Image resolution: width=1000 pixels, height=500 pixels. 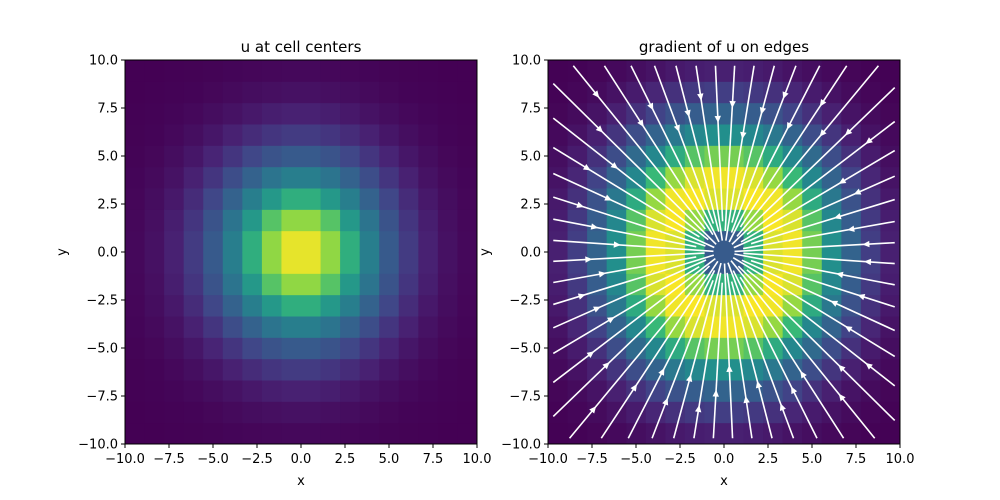 What do you see at coordinates (107, 253) in the screenshot?
I see `y-tick-label: 0.0` at bounding box center [107, 253].